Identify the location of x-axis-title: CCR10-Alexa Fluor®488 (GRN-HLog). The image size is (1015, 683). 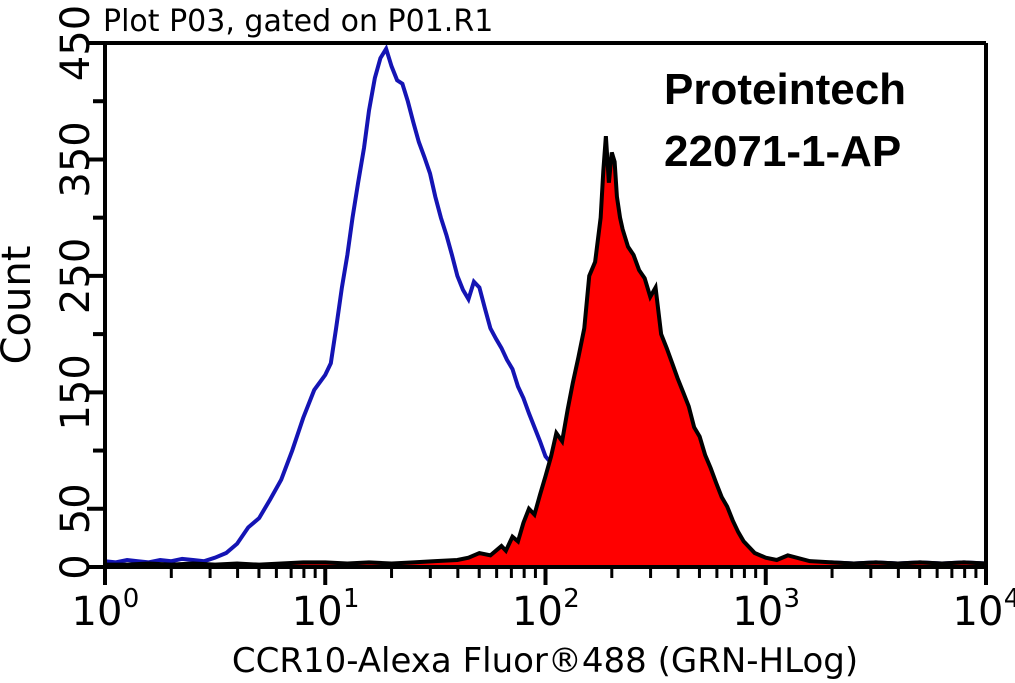
(545, 661).